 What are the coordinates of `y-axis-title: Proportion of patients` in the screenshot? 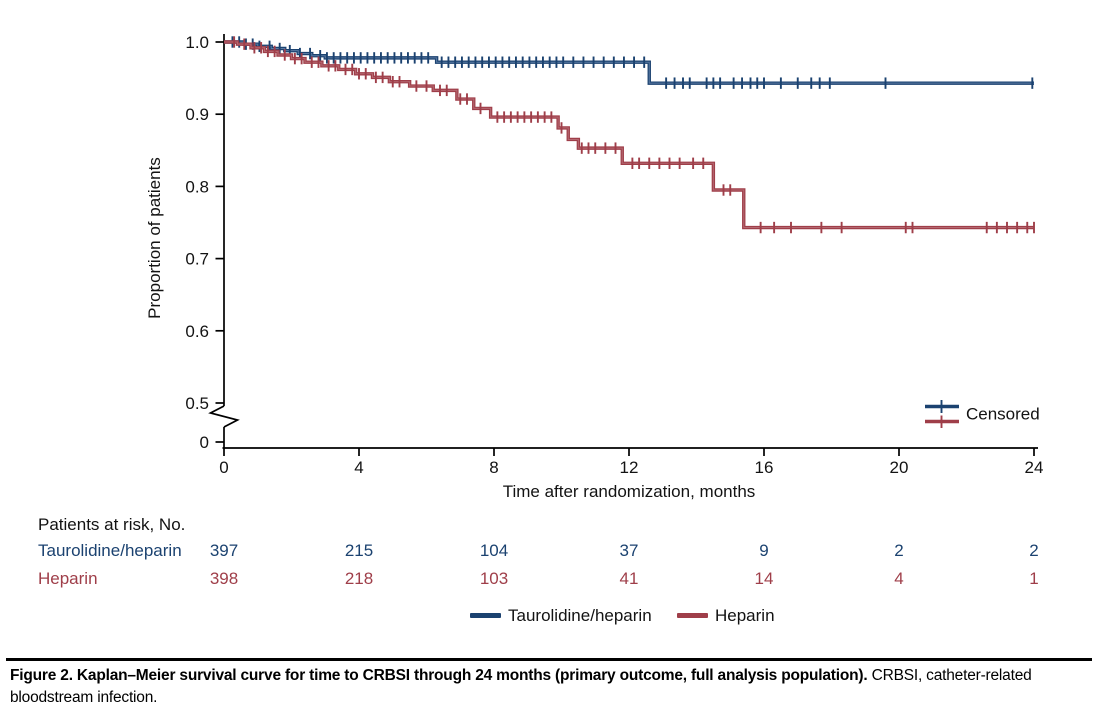 It's located at (154, 238).